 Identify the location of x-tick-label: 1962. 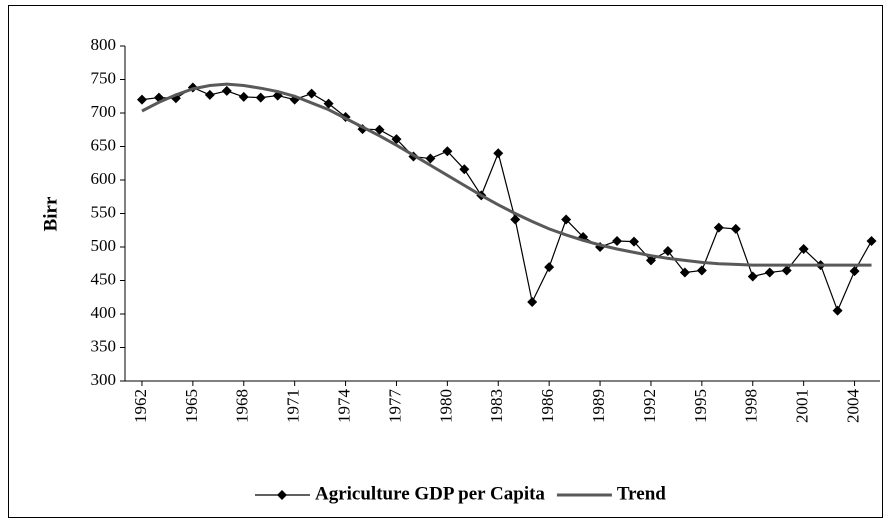
(140, 406).